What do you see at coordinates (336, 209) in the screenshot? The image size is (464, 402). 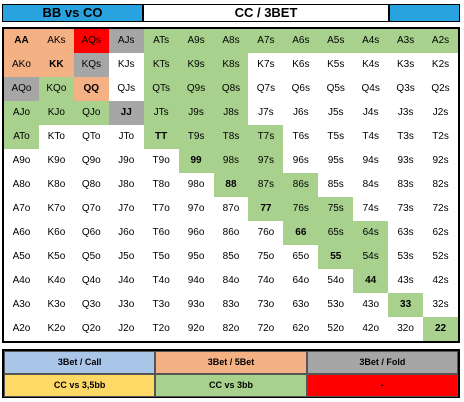 I see `hand-cell-75s: 75s` at bounding box center [336, 209].